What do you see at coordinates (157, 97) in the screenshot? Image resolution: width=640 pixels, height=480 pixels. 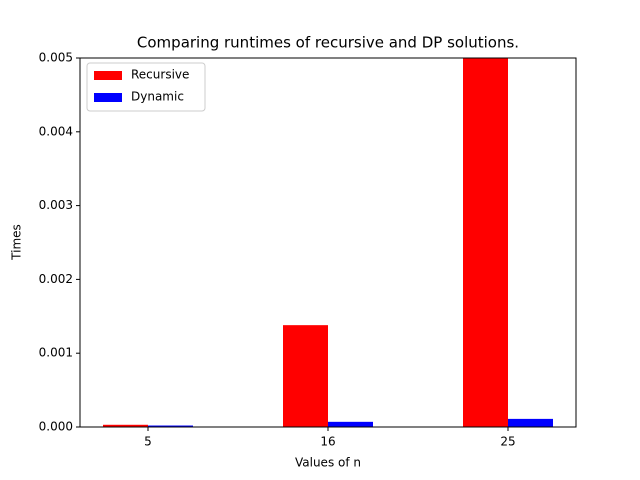 I see `legend-label: Dynamic` at bounding box center [157, 97].